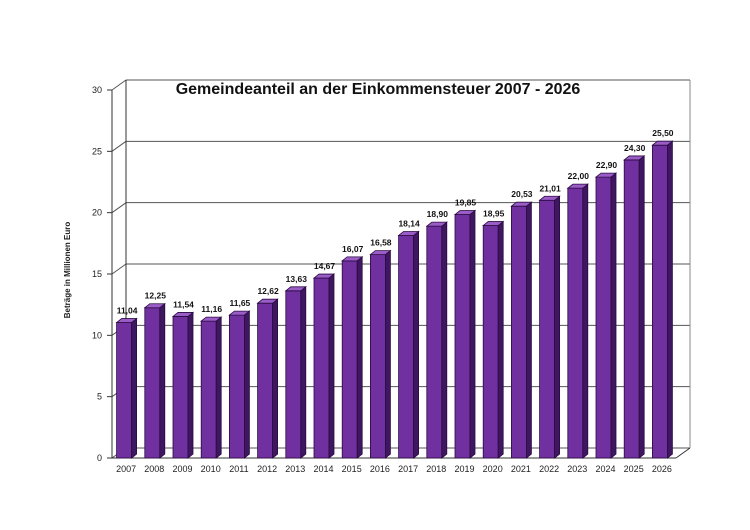  I want to click on y-tick-labels: 0 5 10 15 20 25 30, so click(97, 274).